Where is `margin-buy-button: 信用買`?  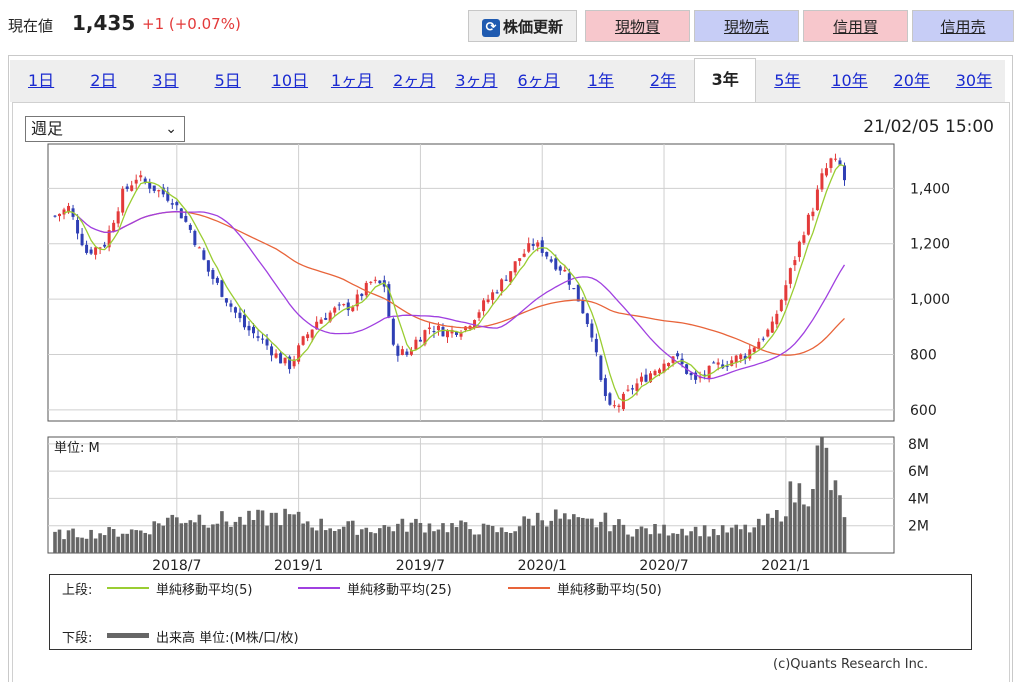 margin-buy-button: 信用買 is located at coordinates (855, 26).